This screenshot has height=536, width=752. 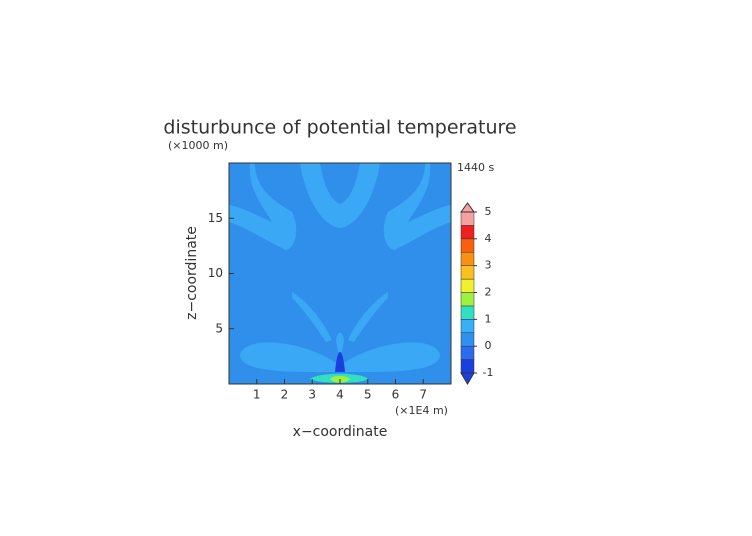 What do you see at coordinates (340, 273) in the screenshot?
I see `contour-field` at bounding box center [340, 273].